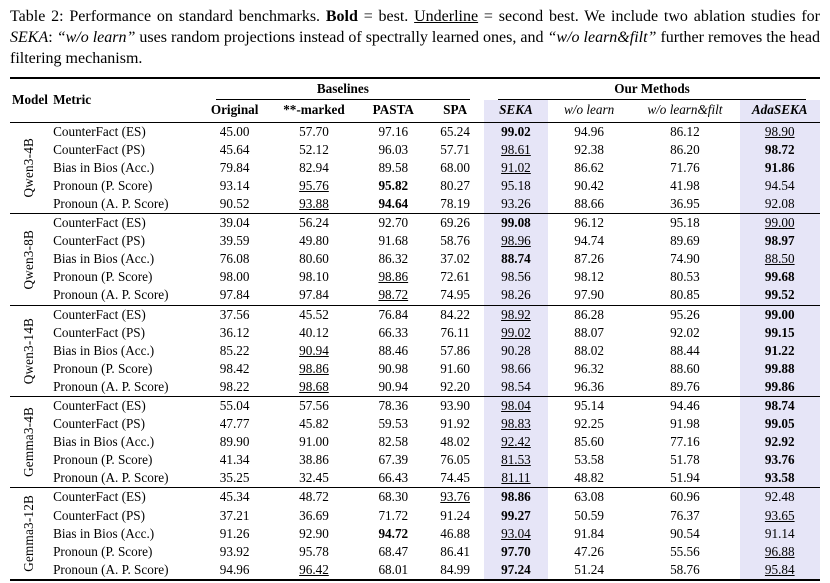  What do you see at coordinates (455, 386) in the screenshot?
I see `value-cell-spa: 92.20` at bounding box center [455, 386].